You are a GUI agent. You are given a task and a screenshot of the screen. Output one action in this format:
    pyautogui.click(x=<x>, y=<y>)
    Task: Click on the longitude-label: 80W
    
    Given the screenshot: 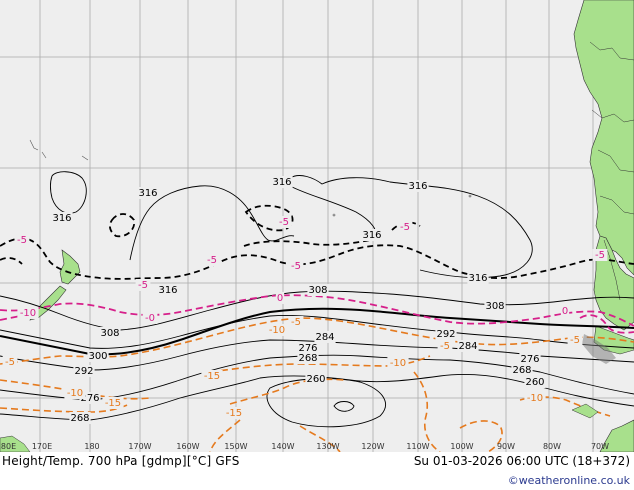 What is the action you would take?
    pyautogui.click(x=552, y=446)
    